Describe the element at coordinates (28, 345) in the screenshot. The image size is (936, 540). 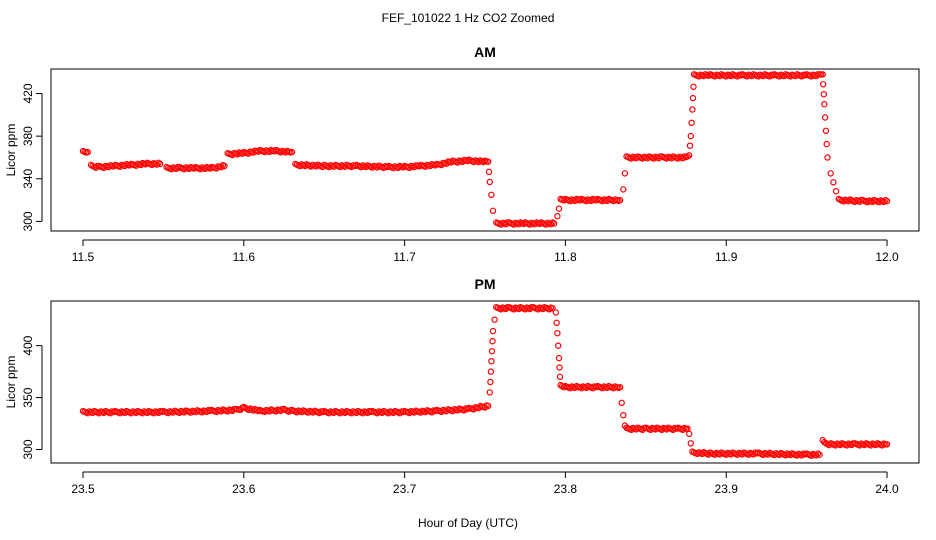
I see `pm-y-tick-label: 400` at that location.